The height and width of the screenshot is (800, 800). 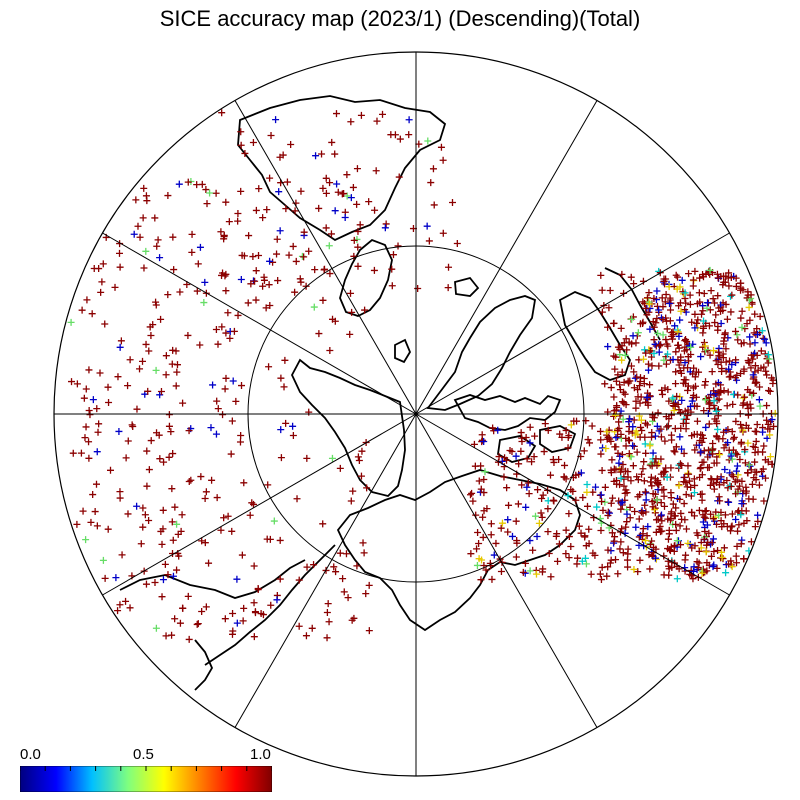 What do you see at coordinates (506, 570) in the screenshot?
I see `meridian-line` at bounding box center [506, 570].